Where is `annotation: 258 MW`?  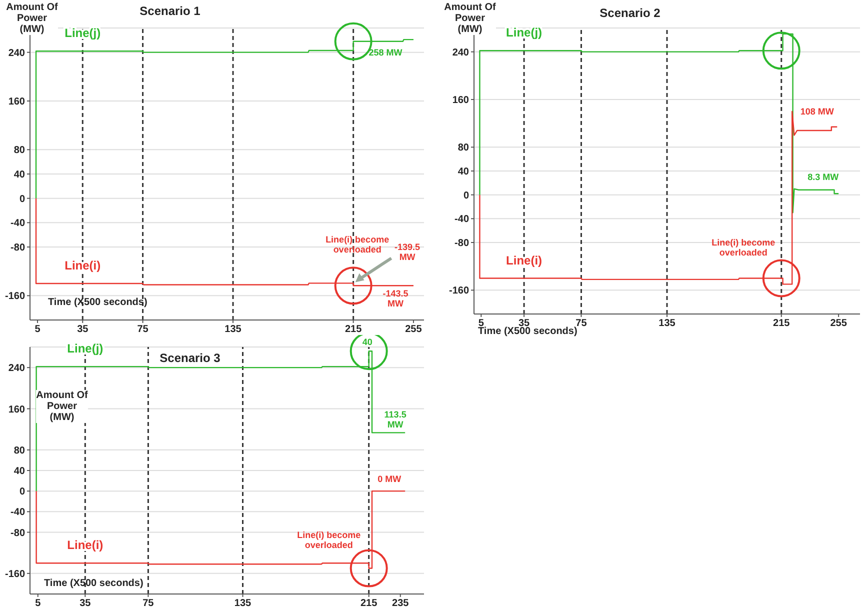
annotation: 258 MW is located at coordinates (385, 53).